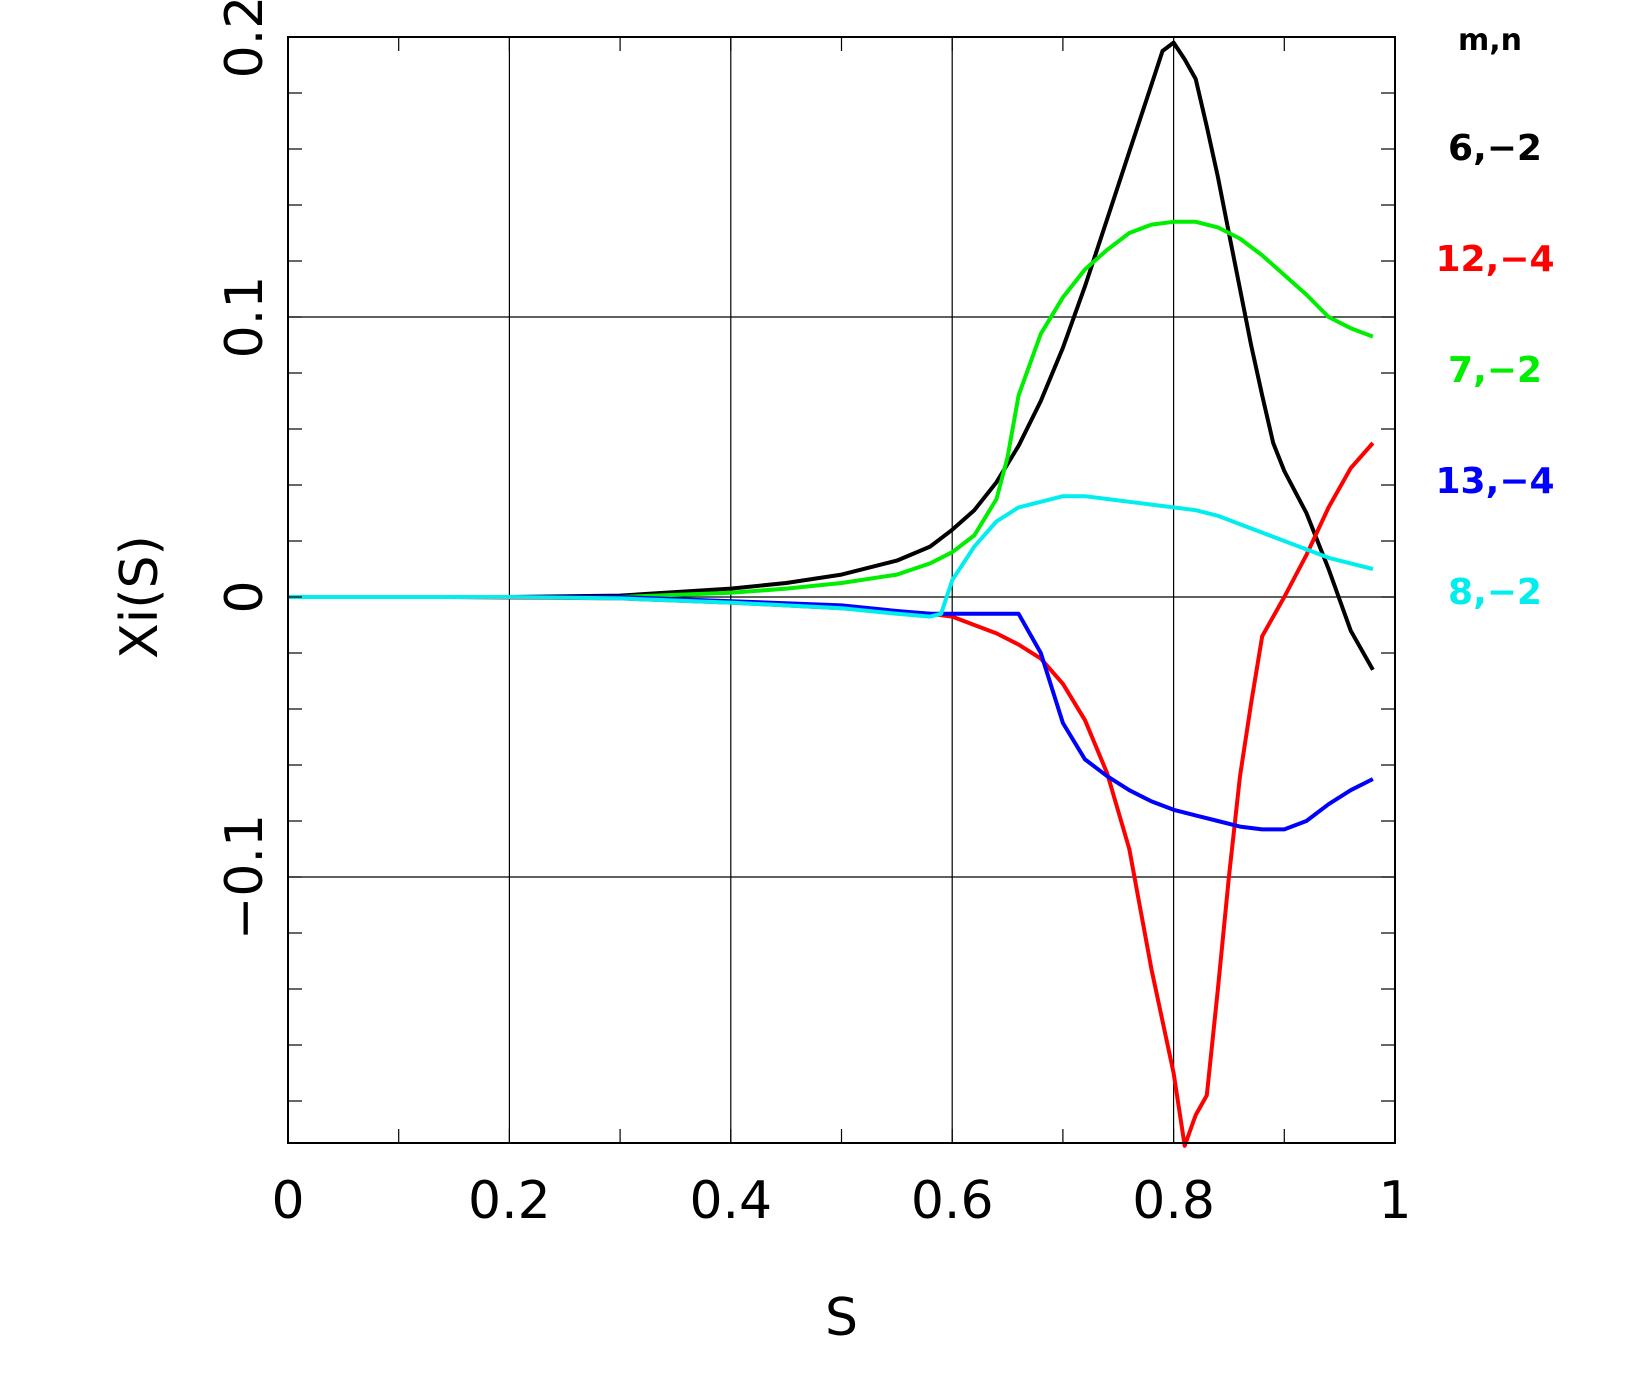 This screenshot has height=1385, width=1633. What do you see at coordinates (140, 597) in the screenshot?
I see `y-axis-title: Xi(S)` at bounding box center [140, 597].